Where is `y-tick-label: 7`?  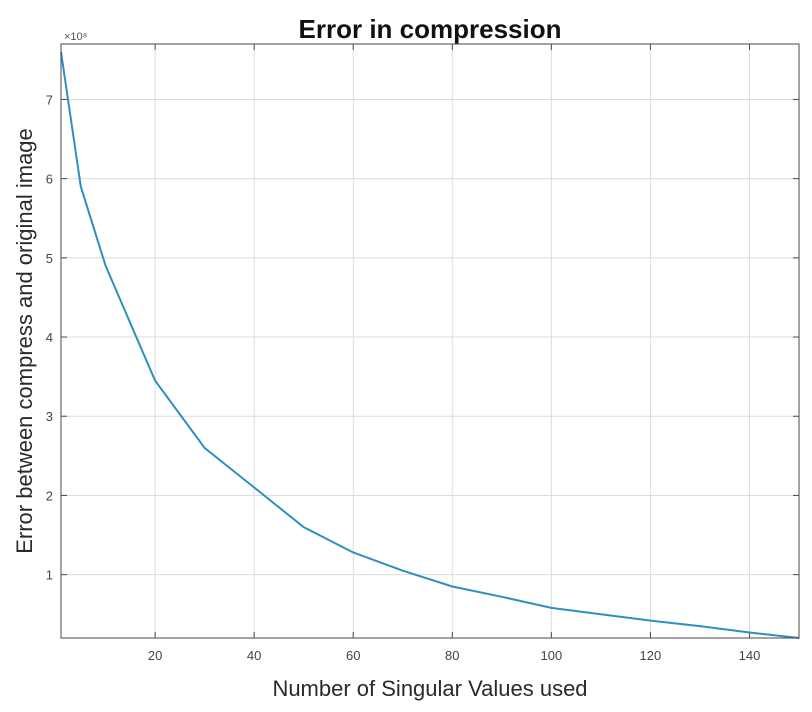 y-tick-label: 7 is located at coordinates (49, 99).